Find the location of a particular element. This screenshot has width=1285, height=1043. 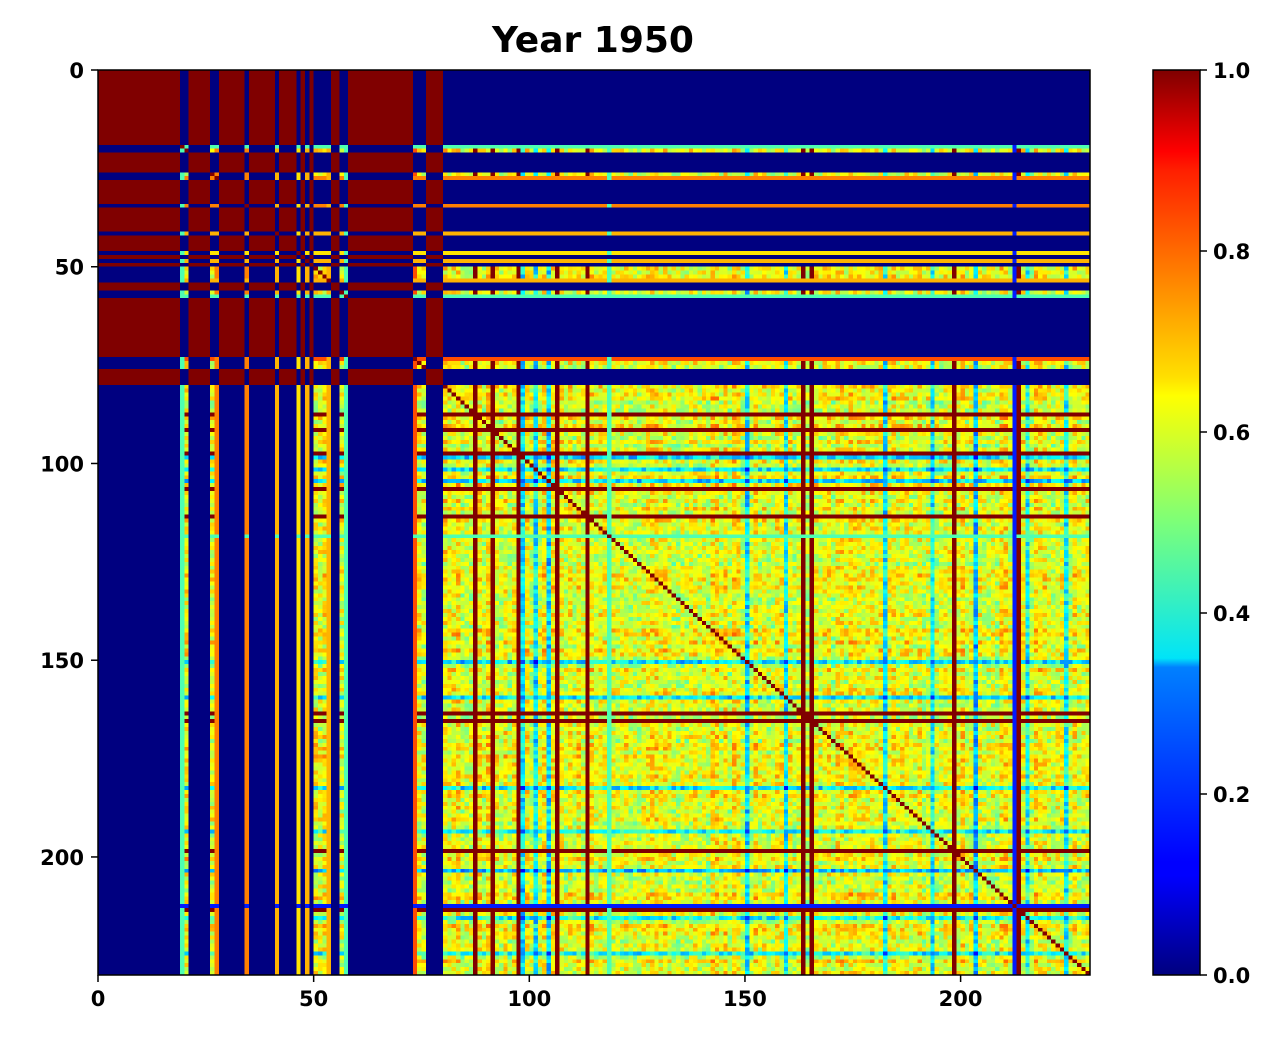

y-tick-label: 200 is located at coordinates (62, 858).